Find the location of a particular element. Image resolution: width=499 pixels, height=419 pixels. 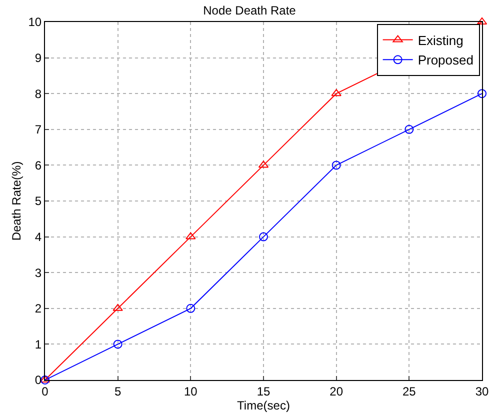

y-tick-label: 0 is located at coordinates (38, 380).